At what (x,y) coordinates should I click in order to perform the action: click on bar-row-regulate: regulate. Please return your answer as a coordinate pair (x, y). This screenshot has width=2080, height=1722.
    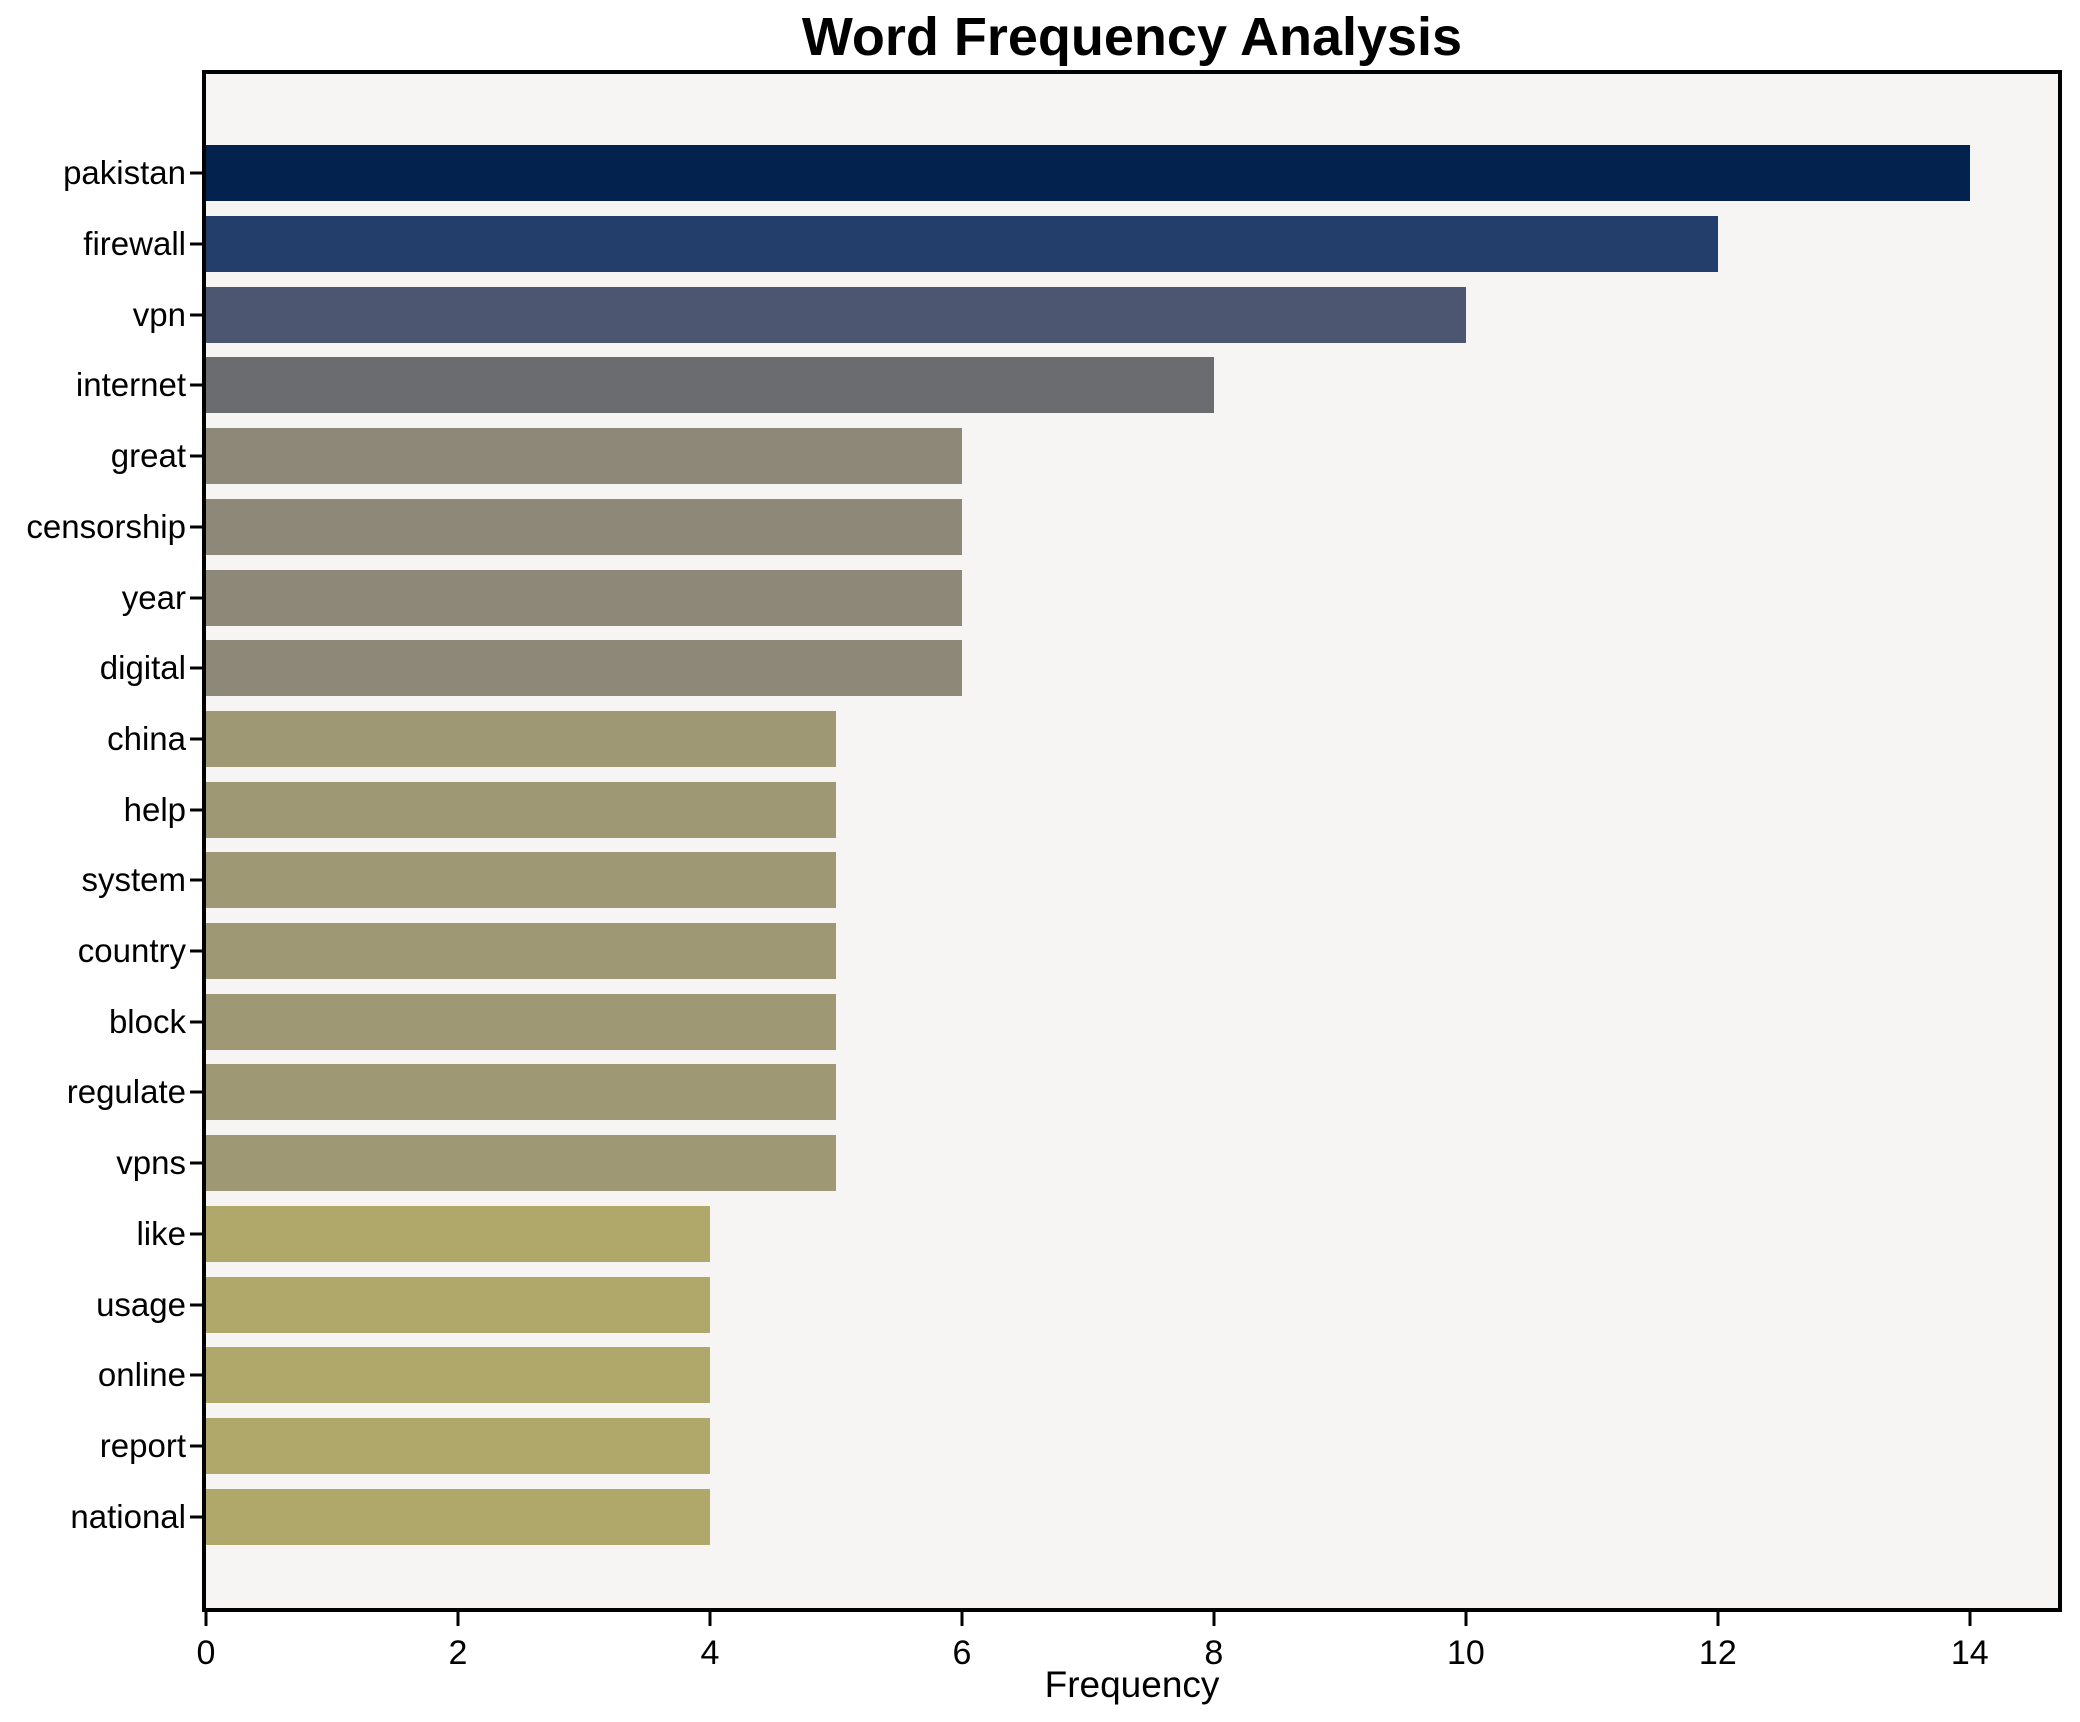
    Looking at the image, I should click on (1062, 1092).